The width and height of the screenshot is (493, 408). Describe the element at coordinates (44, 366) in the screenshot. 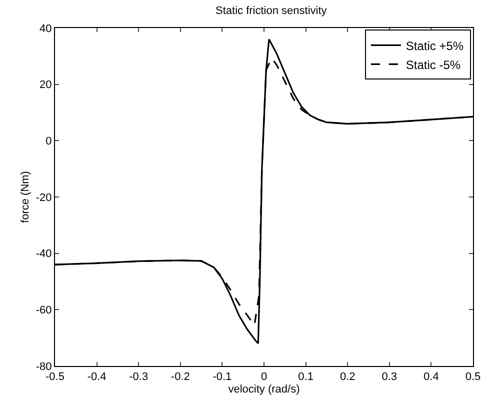

I see `y-tick-label: -80` at that location.